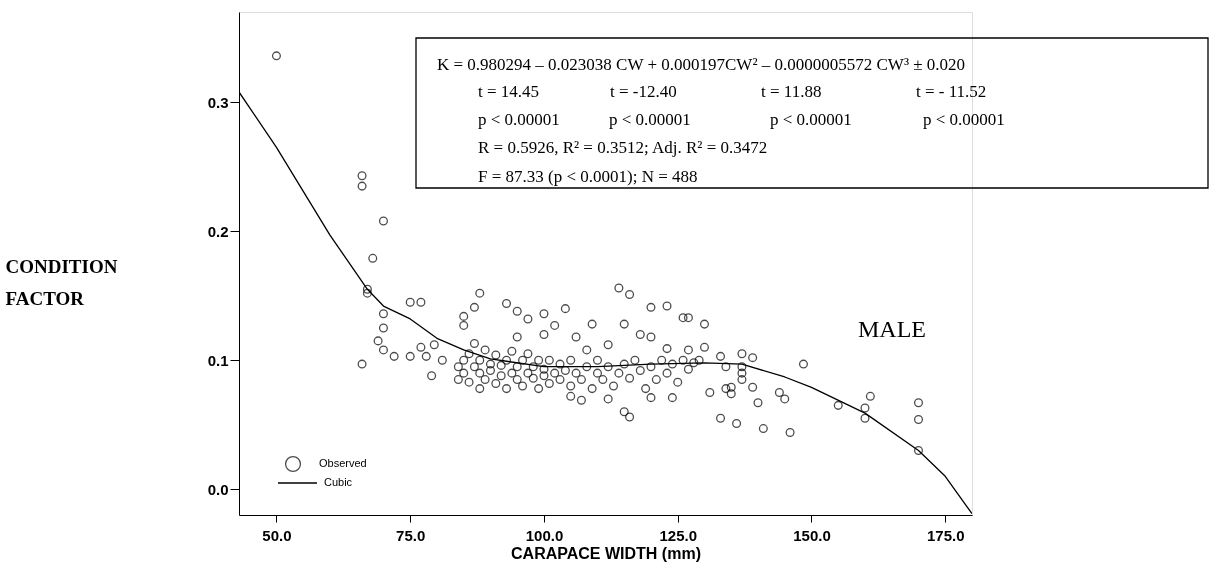  Describe the element at coordinates (812, 535) in the screenshot. I see `x-tick-label: 150.0` at that location.